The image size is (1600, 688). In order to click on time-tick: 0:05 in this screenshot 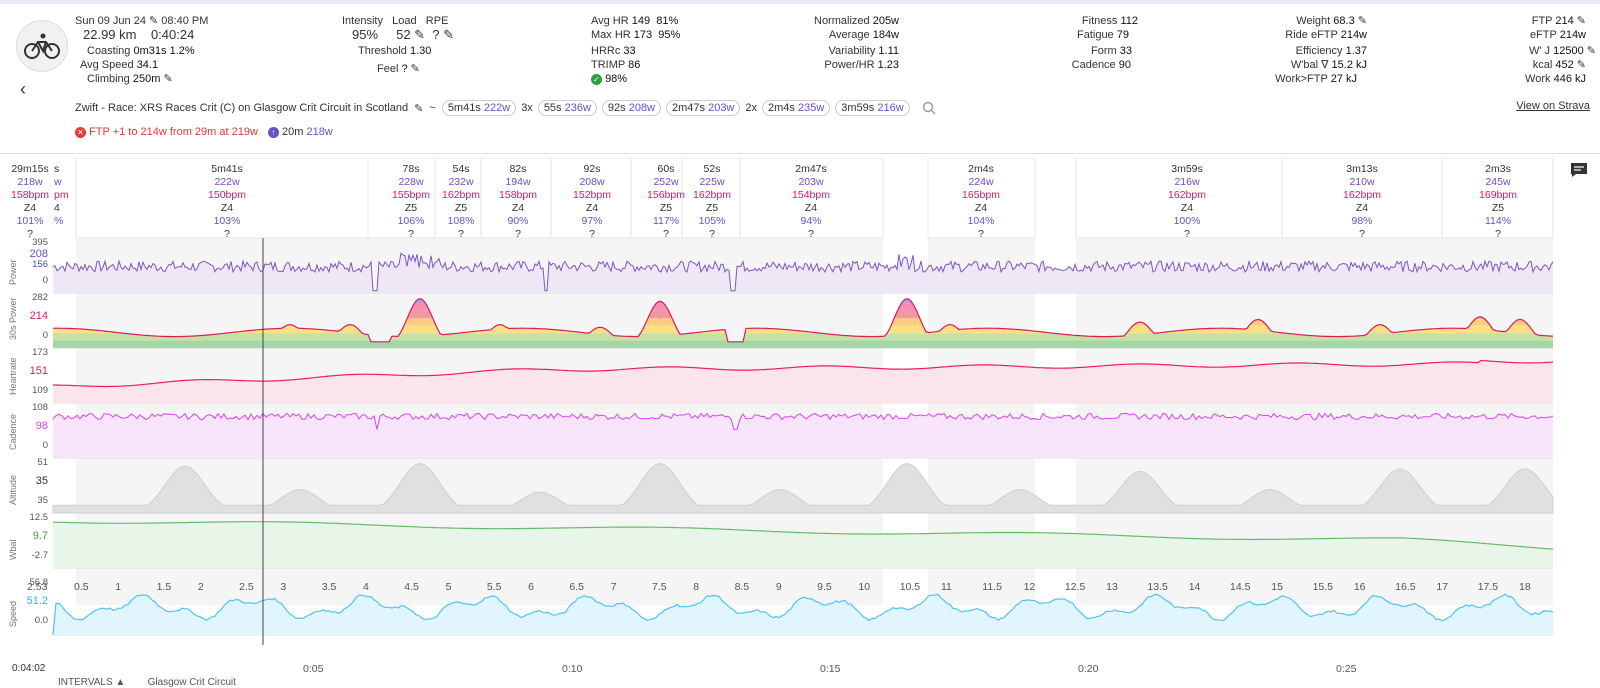, I will do `click(313, 669)`.